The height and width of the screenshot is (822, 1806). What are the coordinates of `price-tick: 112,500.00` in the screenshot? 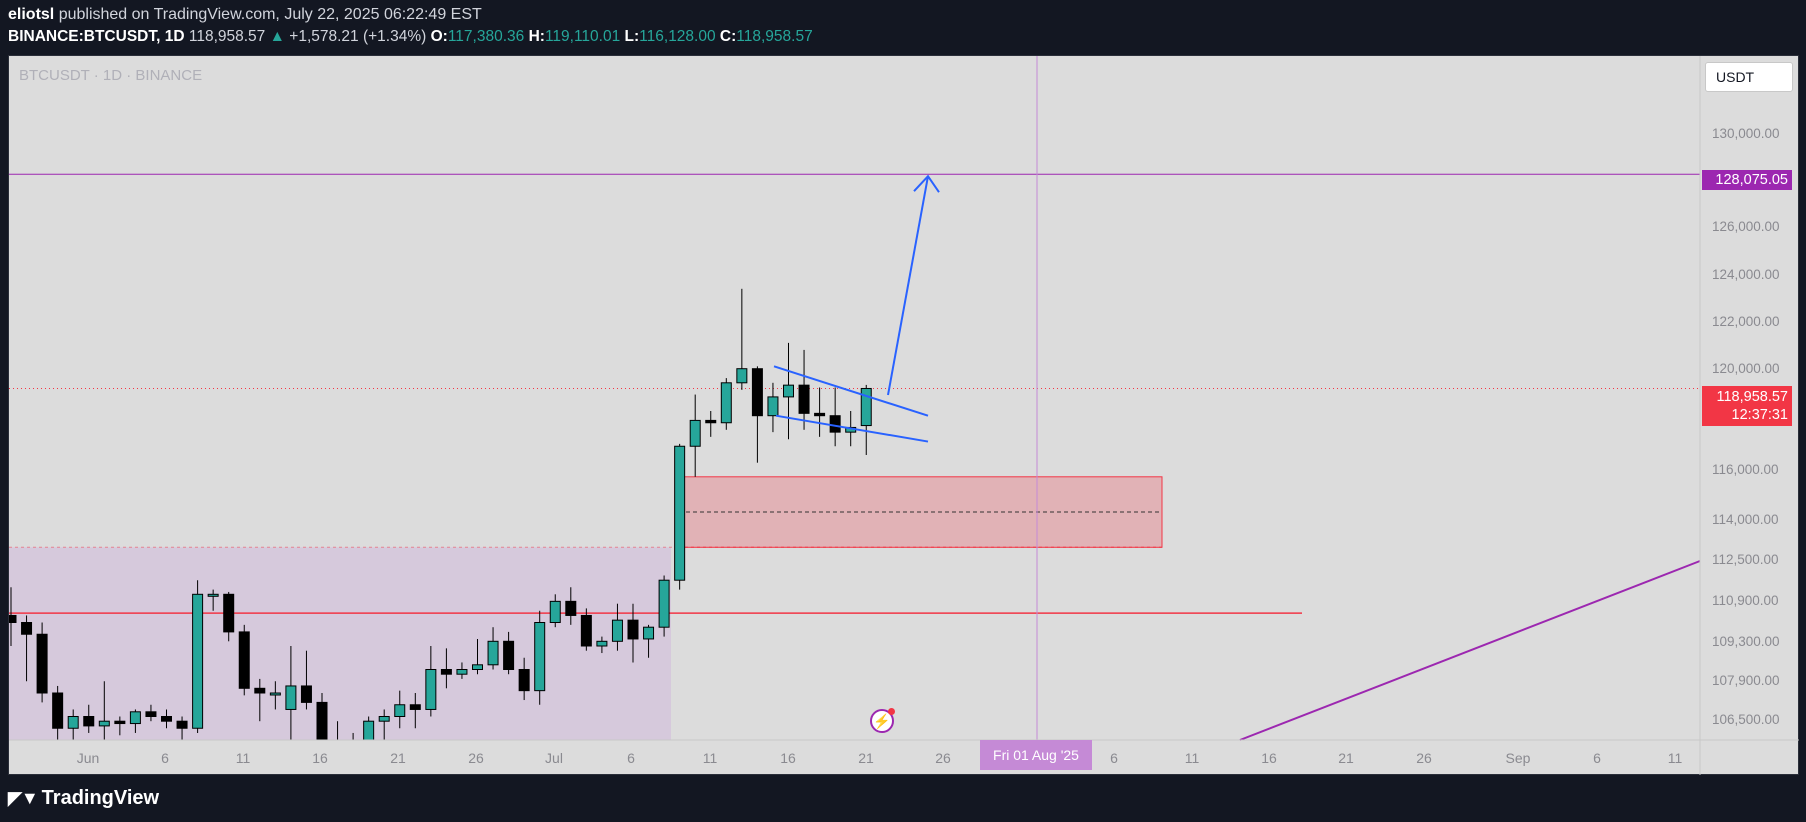 It's located at (1745, 559).